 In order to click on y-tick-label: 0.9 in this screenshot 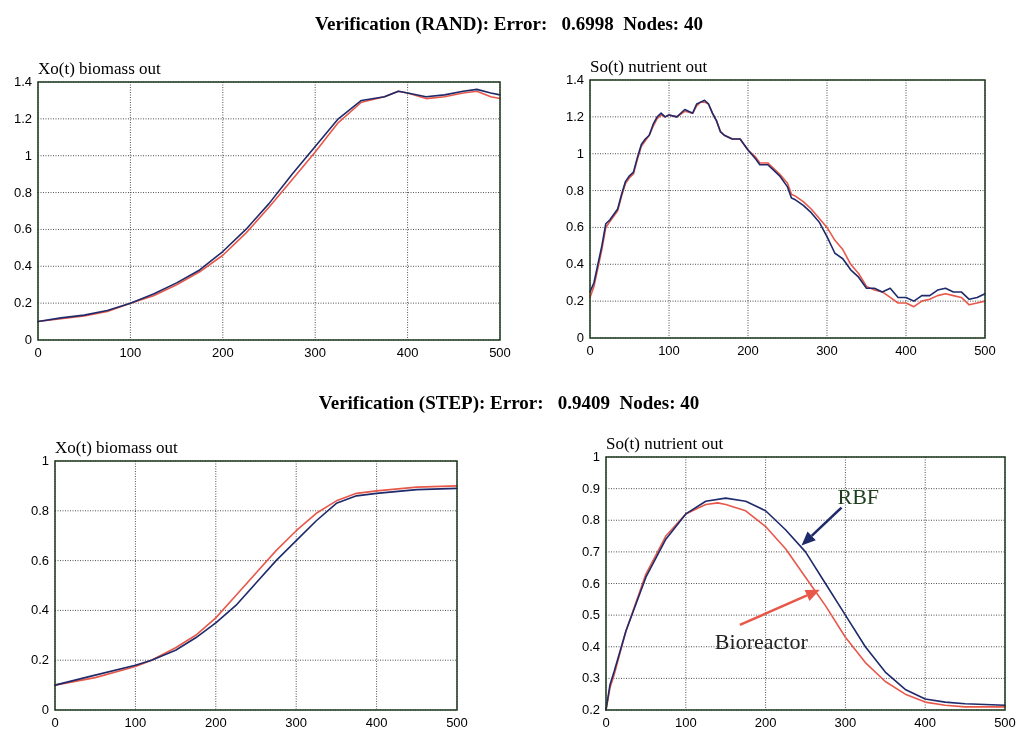, I will do `click(590, 488)`.